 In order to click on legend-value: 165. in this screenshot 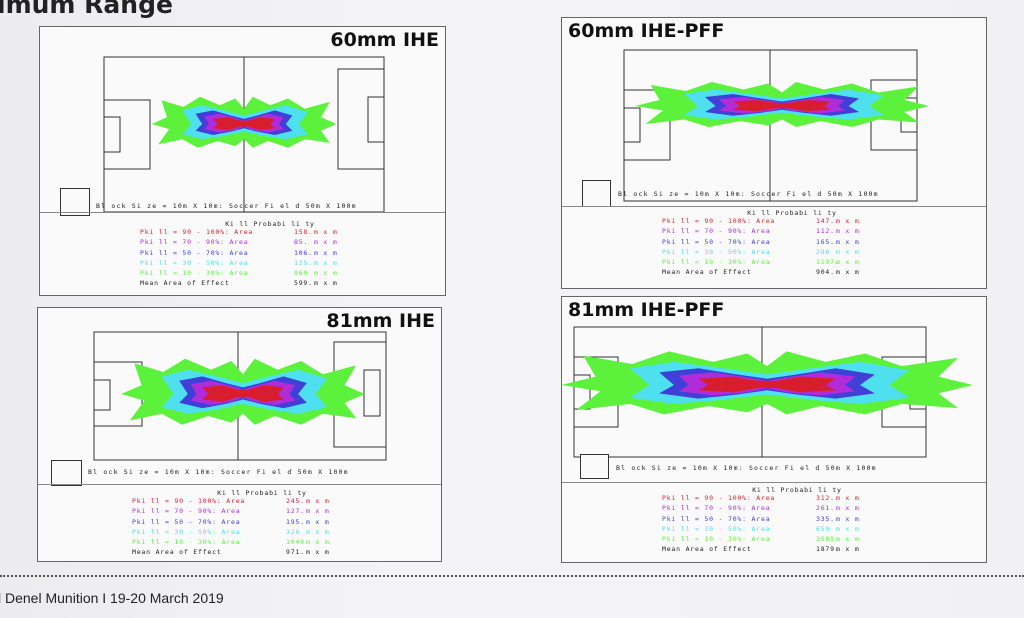, I will do `click(825, 241)`.